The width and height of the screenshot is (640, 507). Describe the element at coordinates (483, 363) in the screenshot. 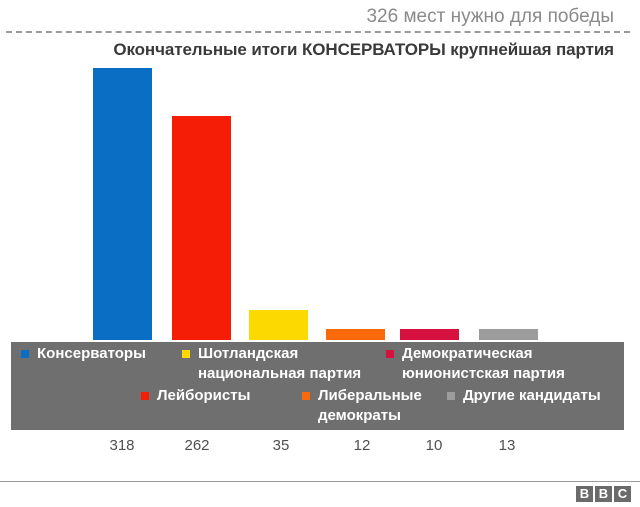

I see `legend-label: Демократическая юнионистская партия` at that location.